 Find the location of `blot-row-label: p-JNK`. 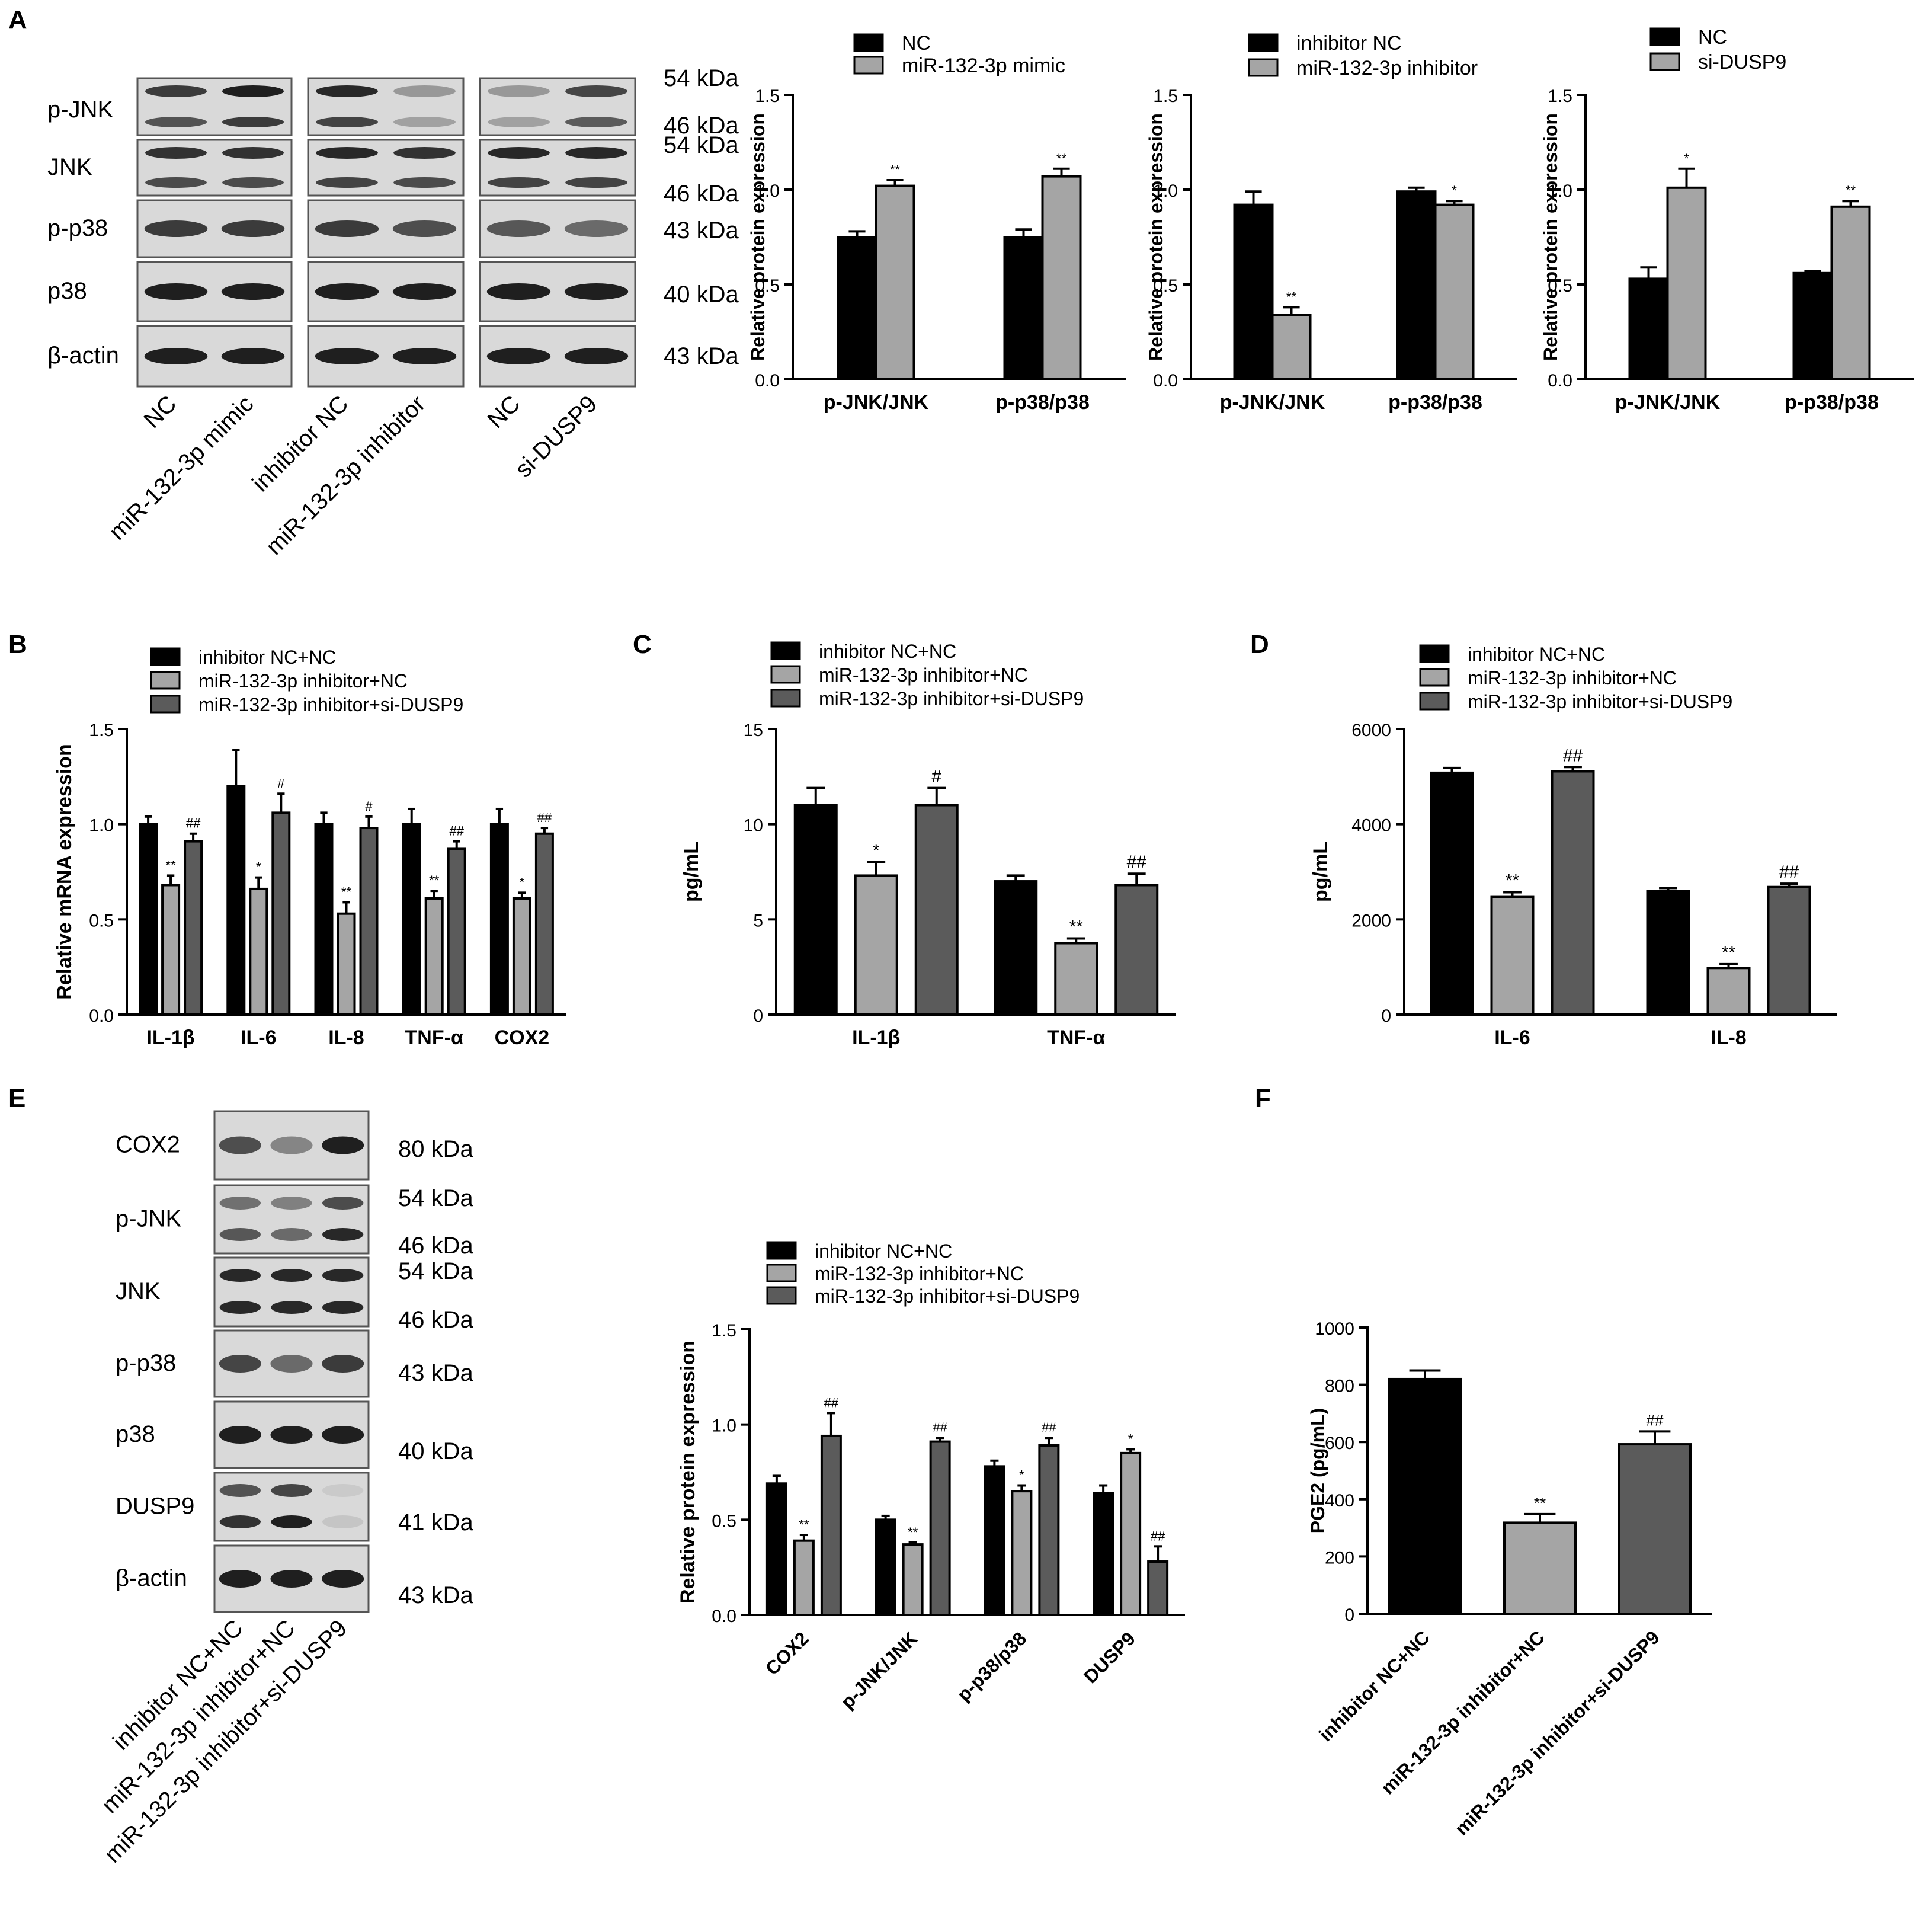

blot-row-label: p-JNK is located at coordinates (80, 110).